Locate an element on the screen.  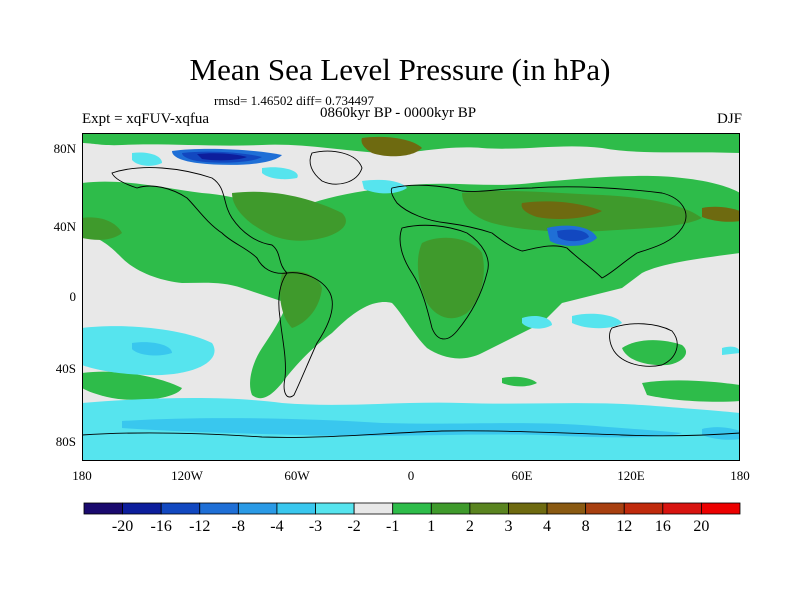
lat-label-0: 0 is located at coordinates (73, 296).